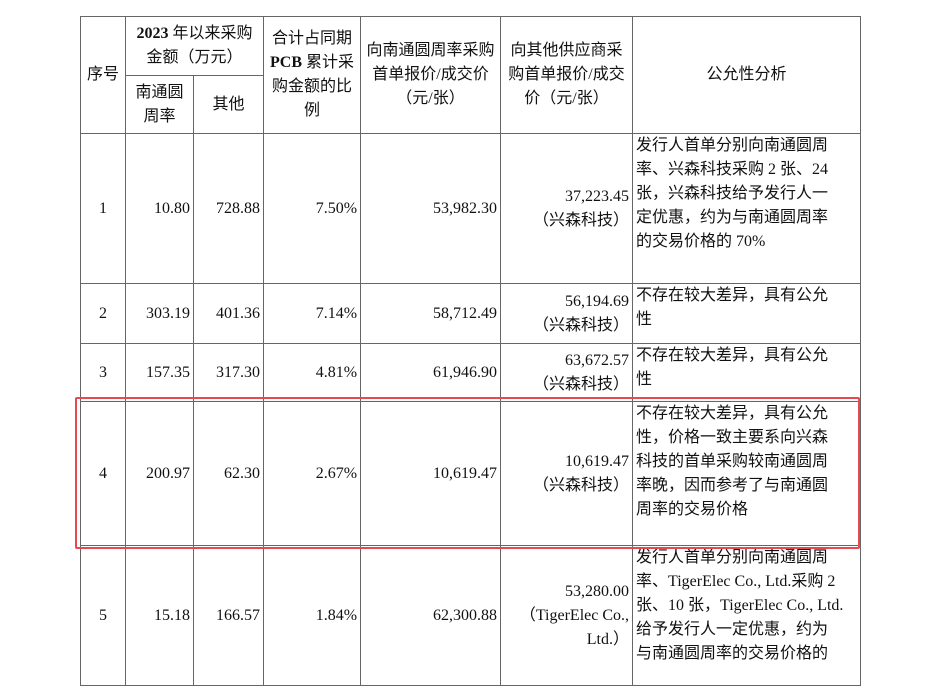 The height and width of the screenshot is (686, 936). Describe the element at coordinates (228, 313) in the screenshot. I see `cell-other-amount: 401.36` at that location.